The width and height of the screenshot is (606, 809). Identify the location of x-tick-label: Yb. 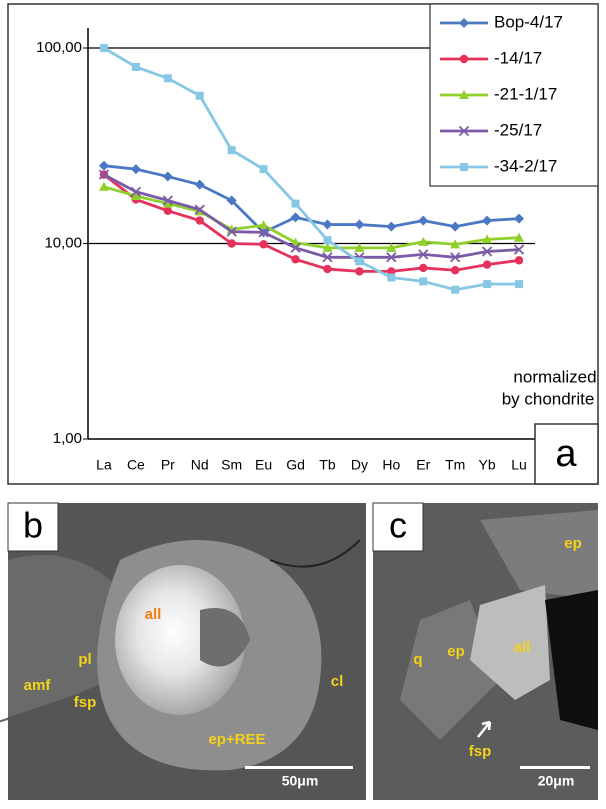
(487, 465).